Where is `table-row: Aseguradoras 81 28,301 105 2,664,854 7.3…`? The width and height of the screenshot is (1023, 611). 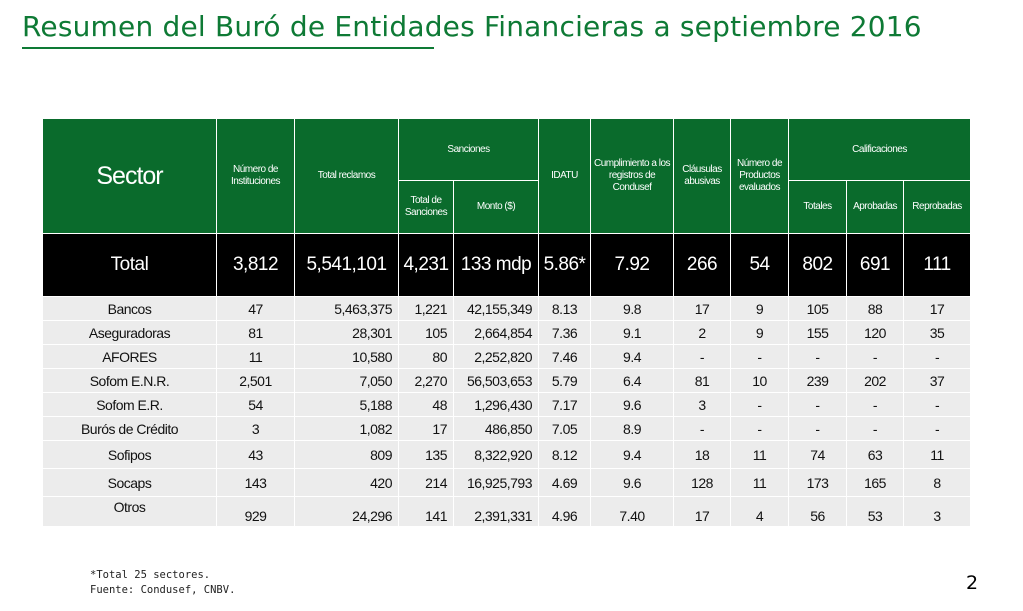 table-row: Aseguradoras 81 28,301 105 2,664,854 7.3… is located at coordinates (507, 332).